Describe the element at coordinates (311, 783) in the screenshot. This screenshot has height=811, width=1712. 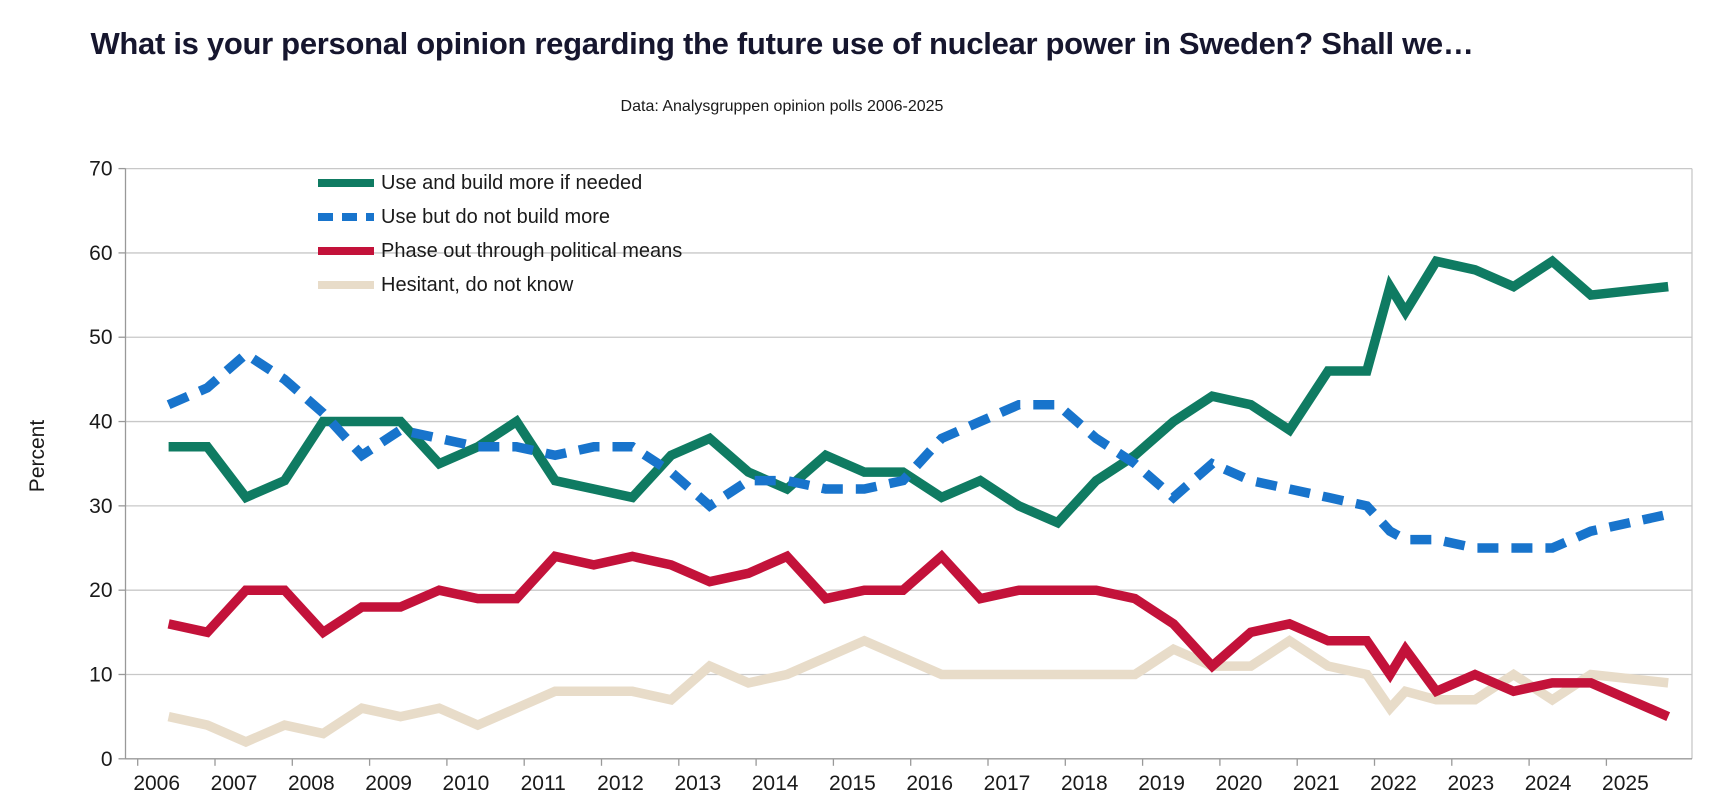
I see `x-tick-label: 2008` at that location.